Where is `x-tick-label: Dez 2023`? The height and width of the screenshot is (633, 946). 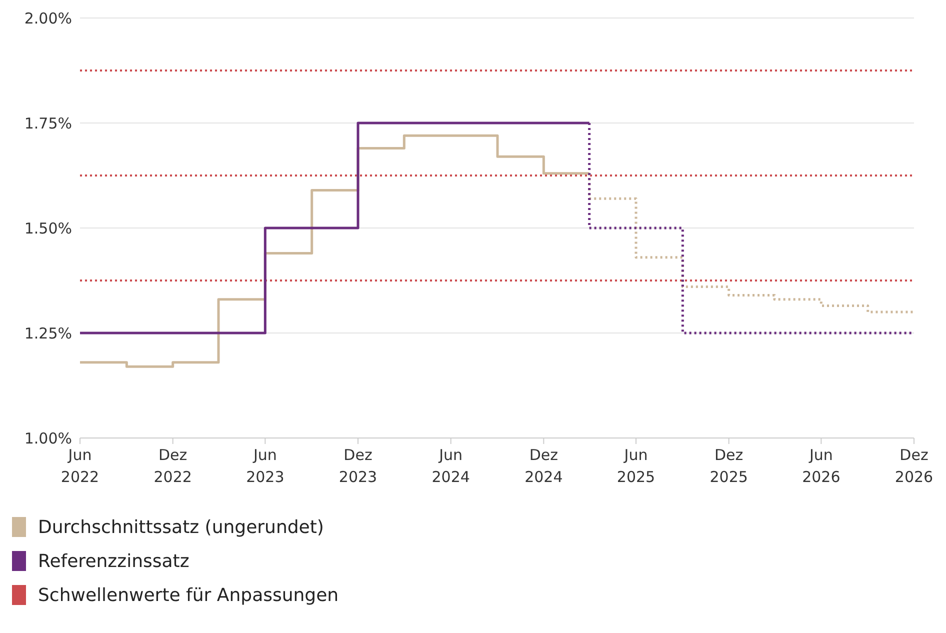
x-tick-label: Dez 2023 is located at coordinates (358, 466).